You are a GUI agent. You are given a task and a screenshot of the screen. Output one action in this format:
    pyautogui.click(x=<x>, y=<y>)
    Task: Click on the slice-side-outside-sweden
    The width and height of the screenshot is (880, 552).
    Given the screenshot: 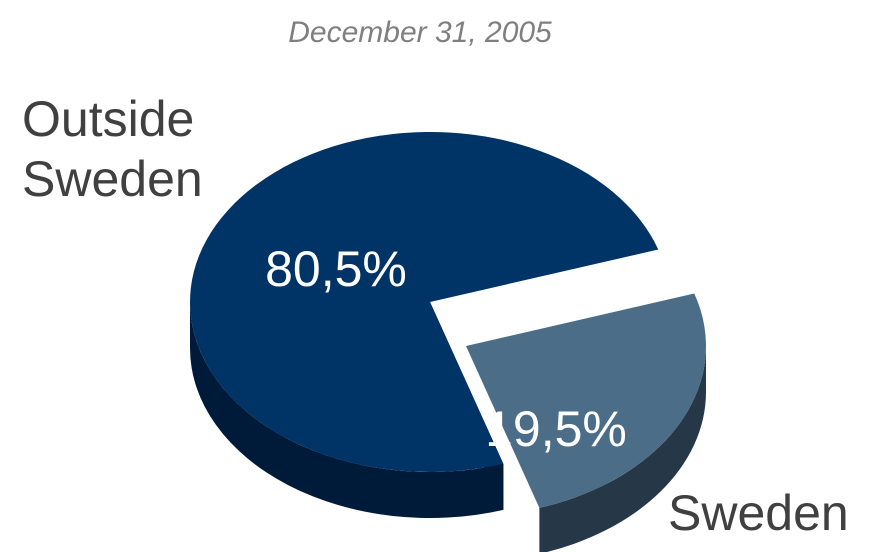 What is the action you would take?
    pyautogui.click(x=347, y=410)
    